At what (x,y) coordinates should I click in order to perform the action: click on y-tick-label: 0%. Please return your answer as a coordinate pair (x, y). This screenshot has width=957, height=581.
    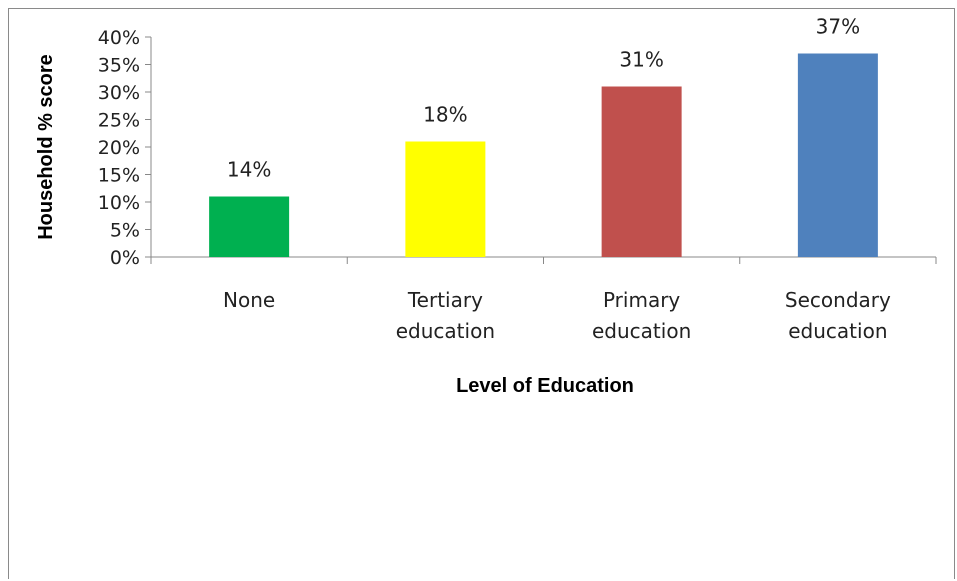
    Looking at the image, I should click on (125, 258).